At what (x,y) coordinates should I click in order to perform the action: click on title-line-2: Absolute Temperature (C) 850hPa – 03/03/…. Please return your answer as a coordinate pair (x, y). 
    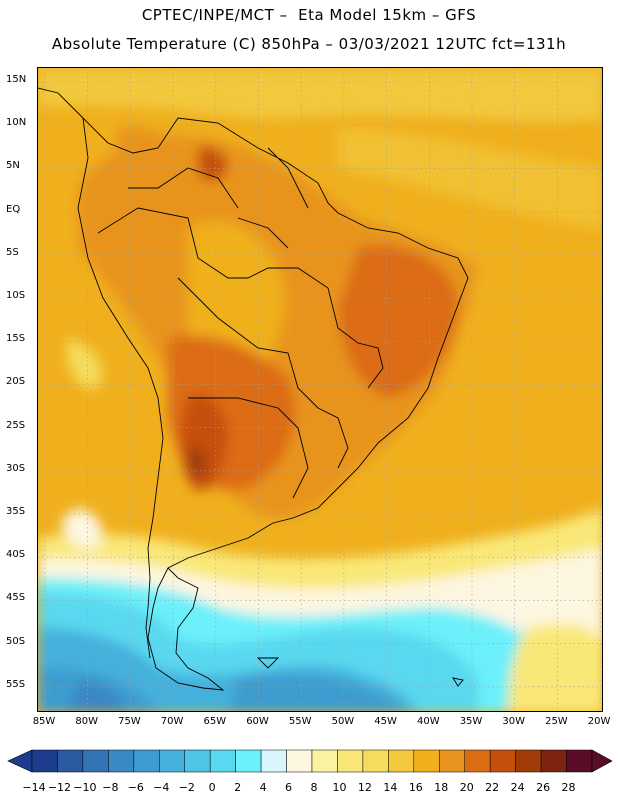
    Looking at the image, I should click on (309, 44).